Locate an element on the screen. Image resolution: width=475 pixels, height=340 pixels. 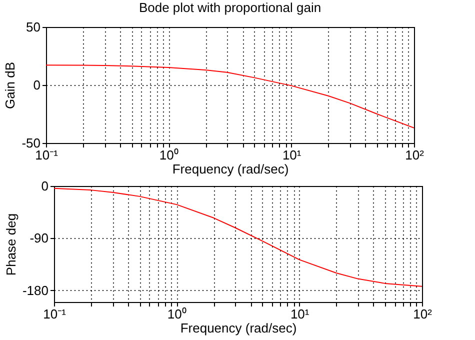
chart-title: Bode plot with proportional gain is located at coordinates (230, 7).